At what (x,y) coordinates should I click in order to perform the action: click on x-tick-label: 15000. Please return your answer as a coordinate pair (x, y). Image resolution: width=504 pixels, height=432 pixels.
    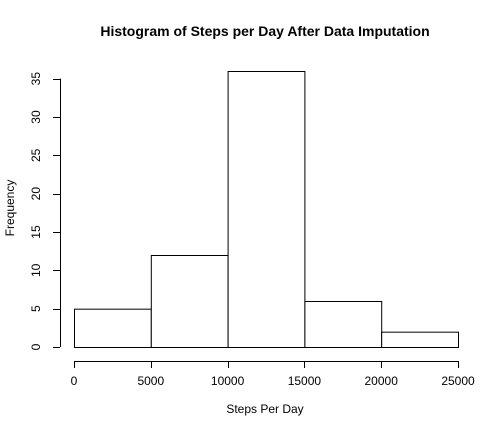
    Looking at the image, I should click on (305, 381).